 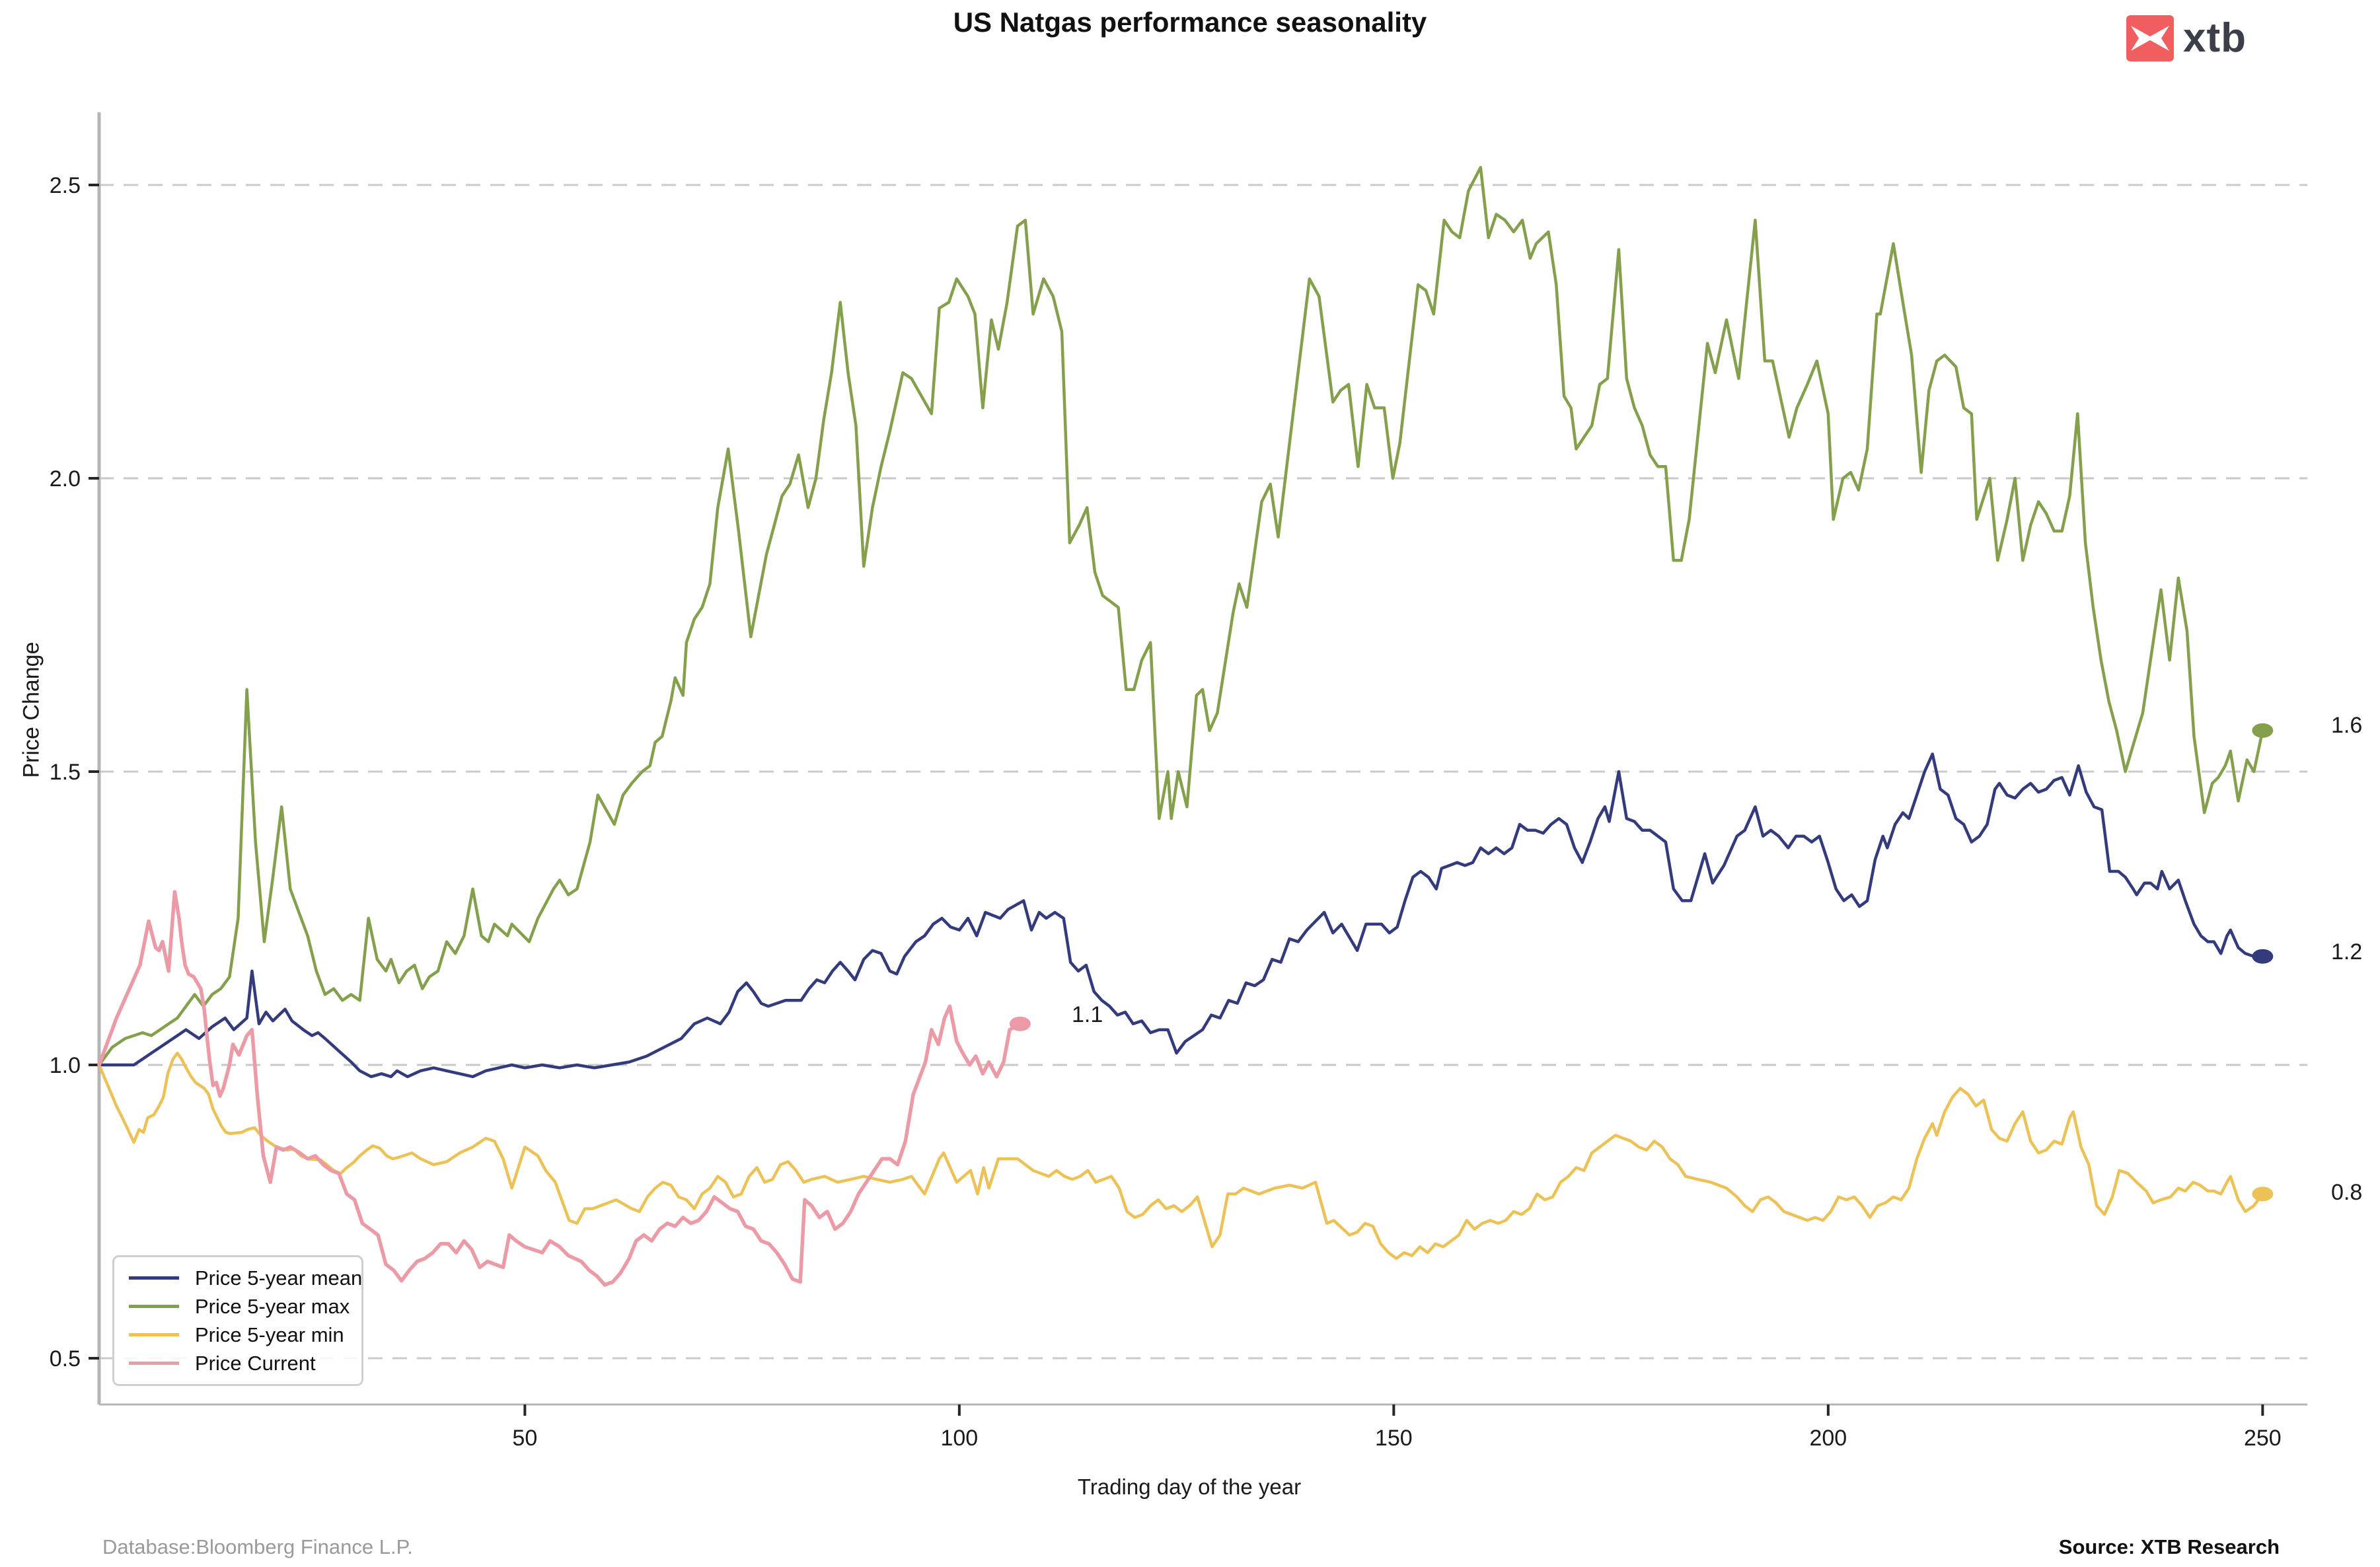 What do you see at coordinates (959, 1438) in the screenshot?
I see `x-tick-label-100: 100` at bounding box center [959, 1438].